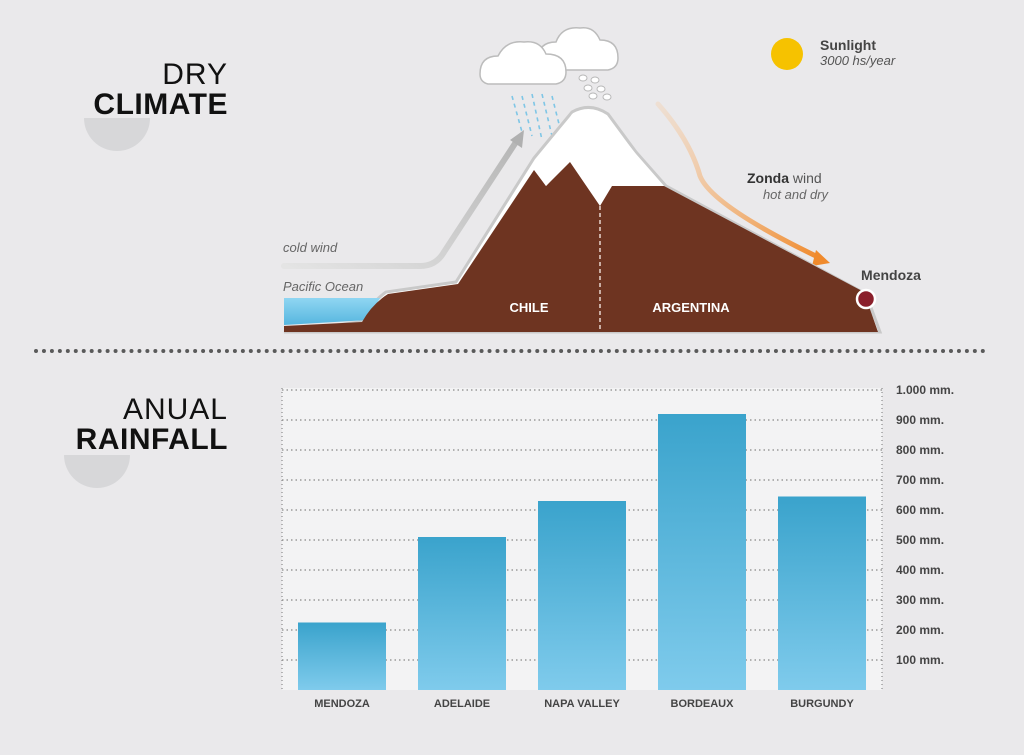 The width and height of the screenshot is (1024, 755). I want to click on y-tick-label: 700 mm., so click(920, 480).